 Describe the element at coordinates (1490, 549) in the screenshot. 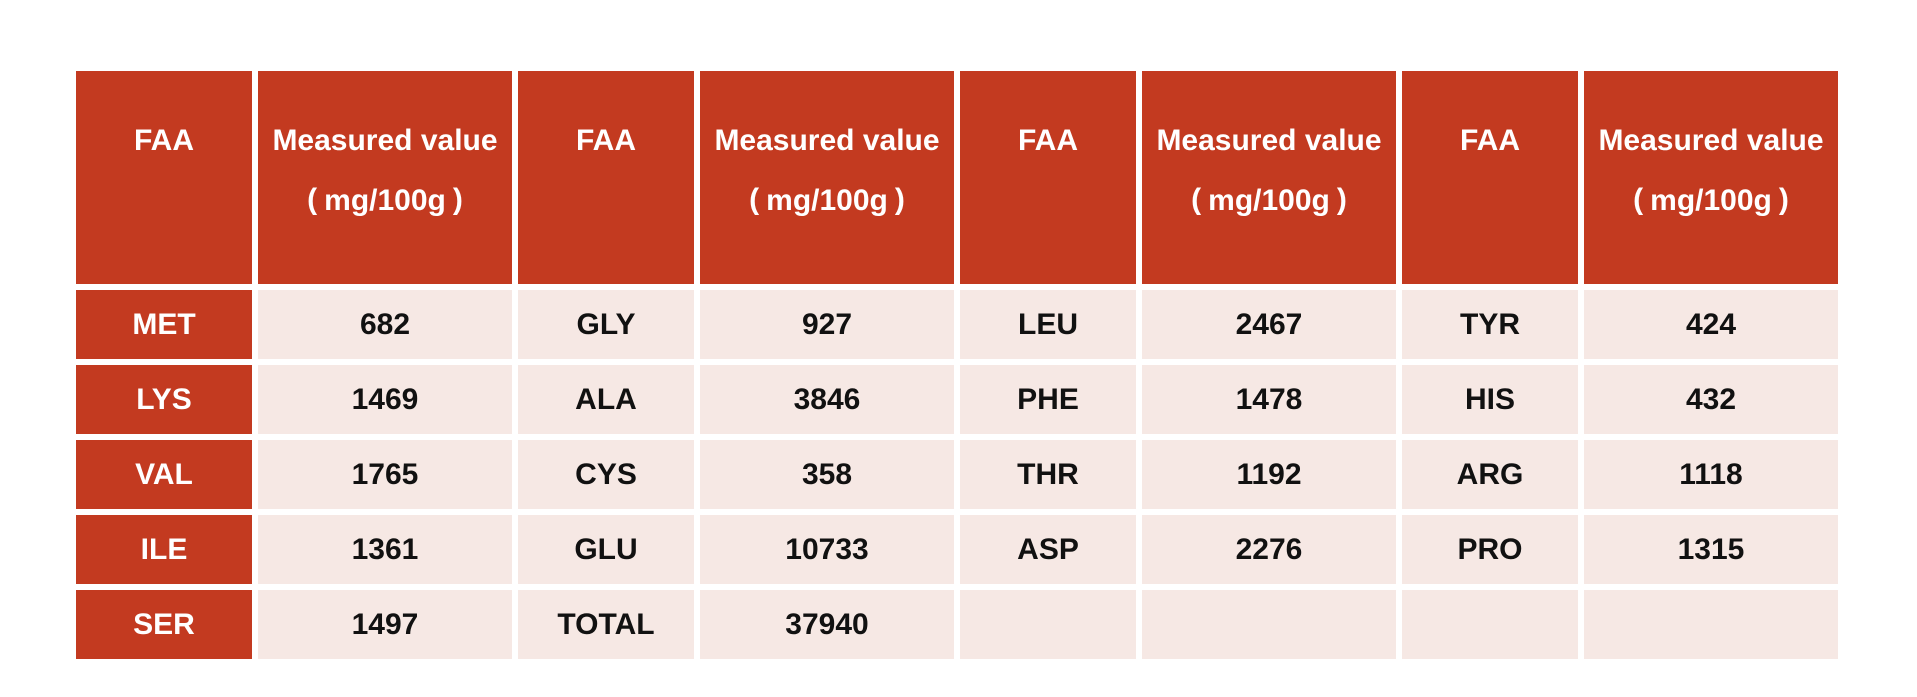

I see `faa-name-cell: PRO` at that location.